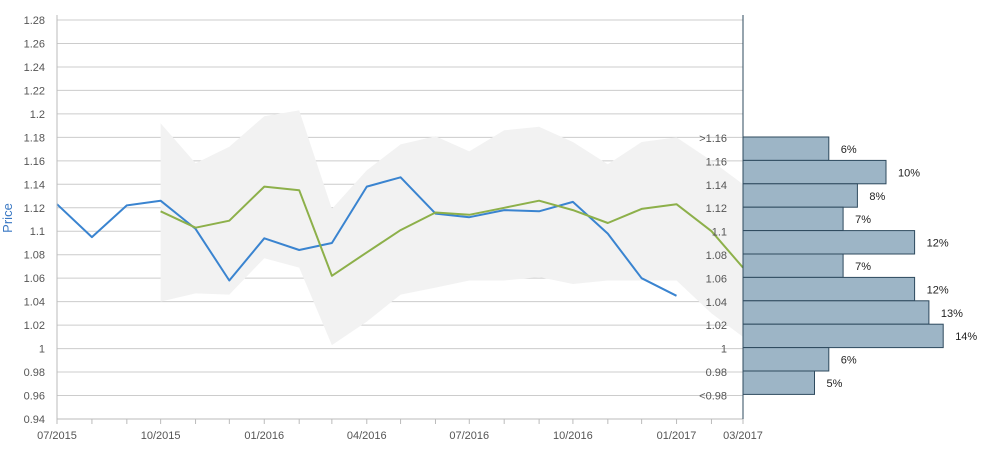  I want to click on x-tick-label: 01/2017, so click(677, 436).